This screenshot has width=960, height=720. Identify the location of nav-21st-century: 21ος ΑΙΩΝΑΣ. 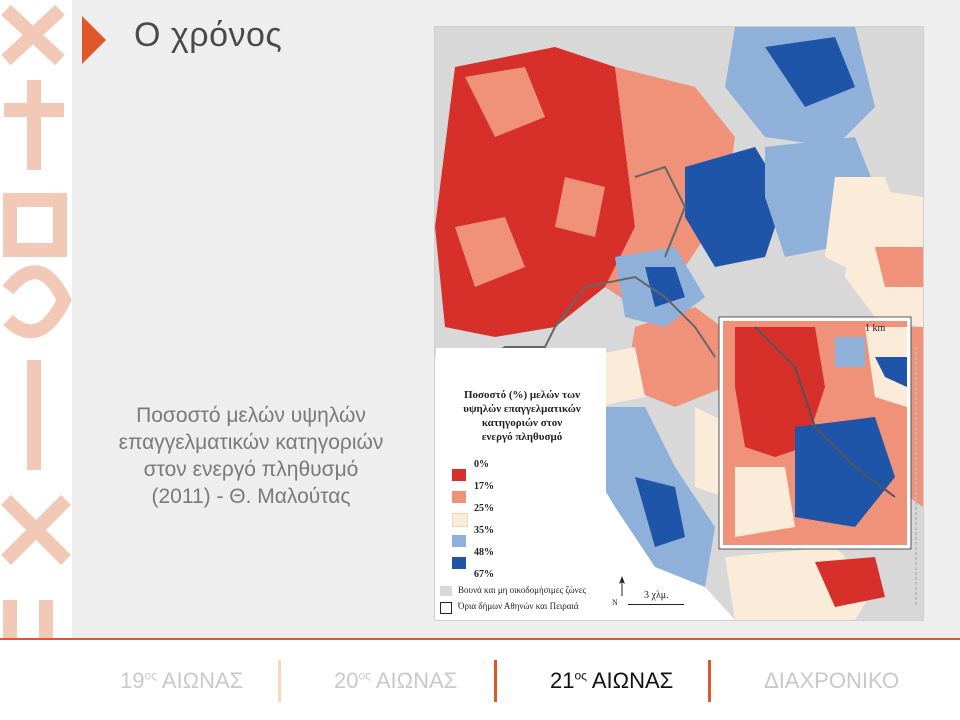
(611, 681).